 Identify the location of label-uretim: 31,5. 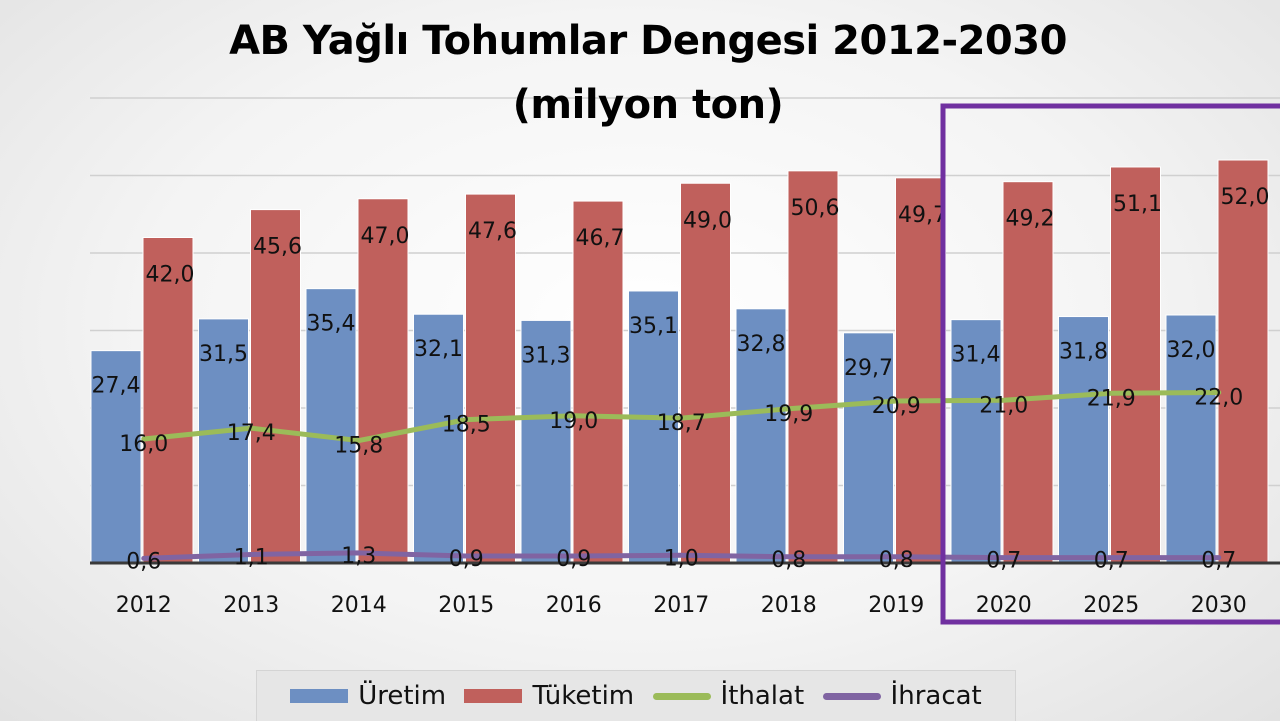
(223, 354).